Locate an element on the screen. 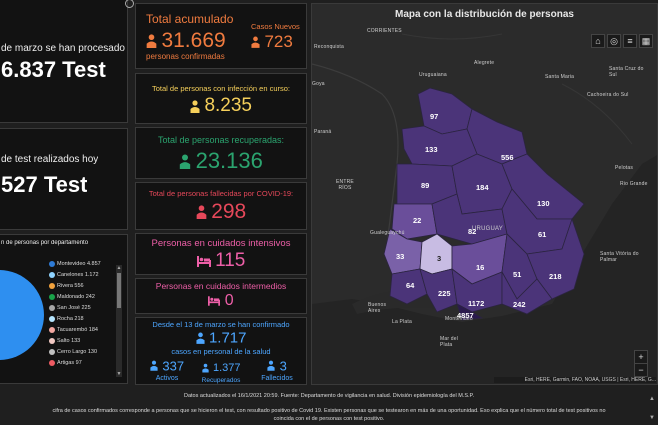  dept-count-san-jose: 225 is located at coordinates (444, 293).